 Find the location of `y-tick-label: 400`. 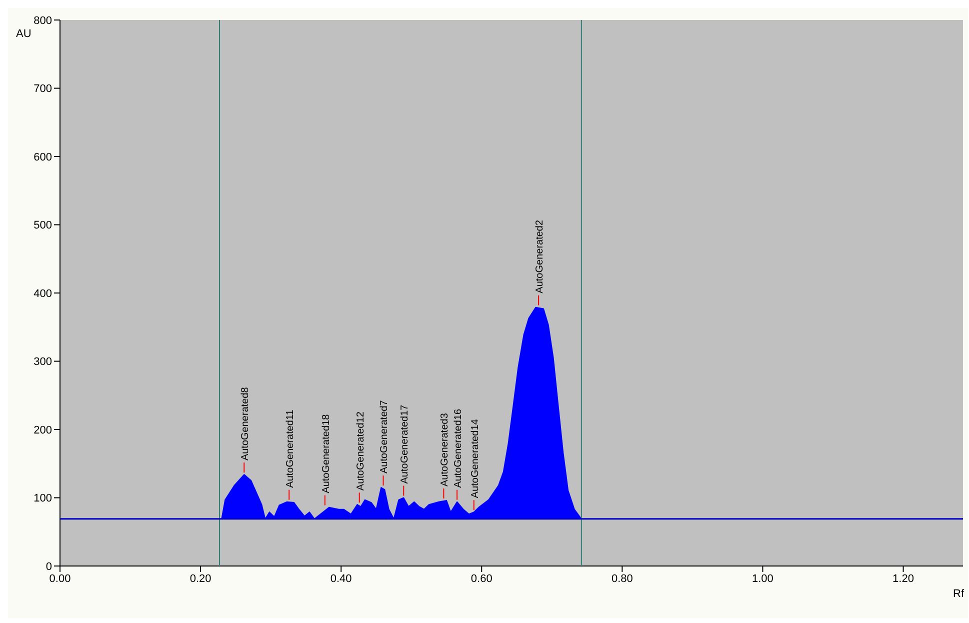

y-tick-label: 400 is located at coordinates (43, 294).